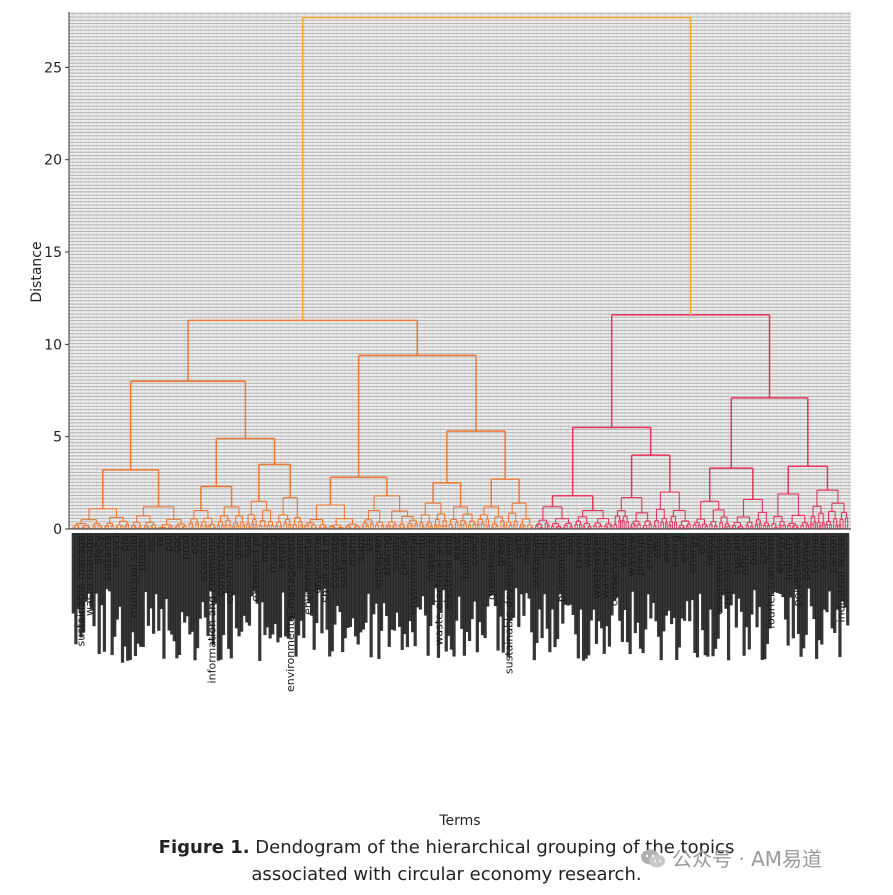 Image resolution: width=893 pixels, height=895 pixels. Describe the element at coordinates (386, 555) in the screenshot. I see `leaf-label: sharing` at that location.